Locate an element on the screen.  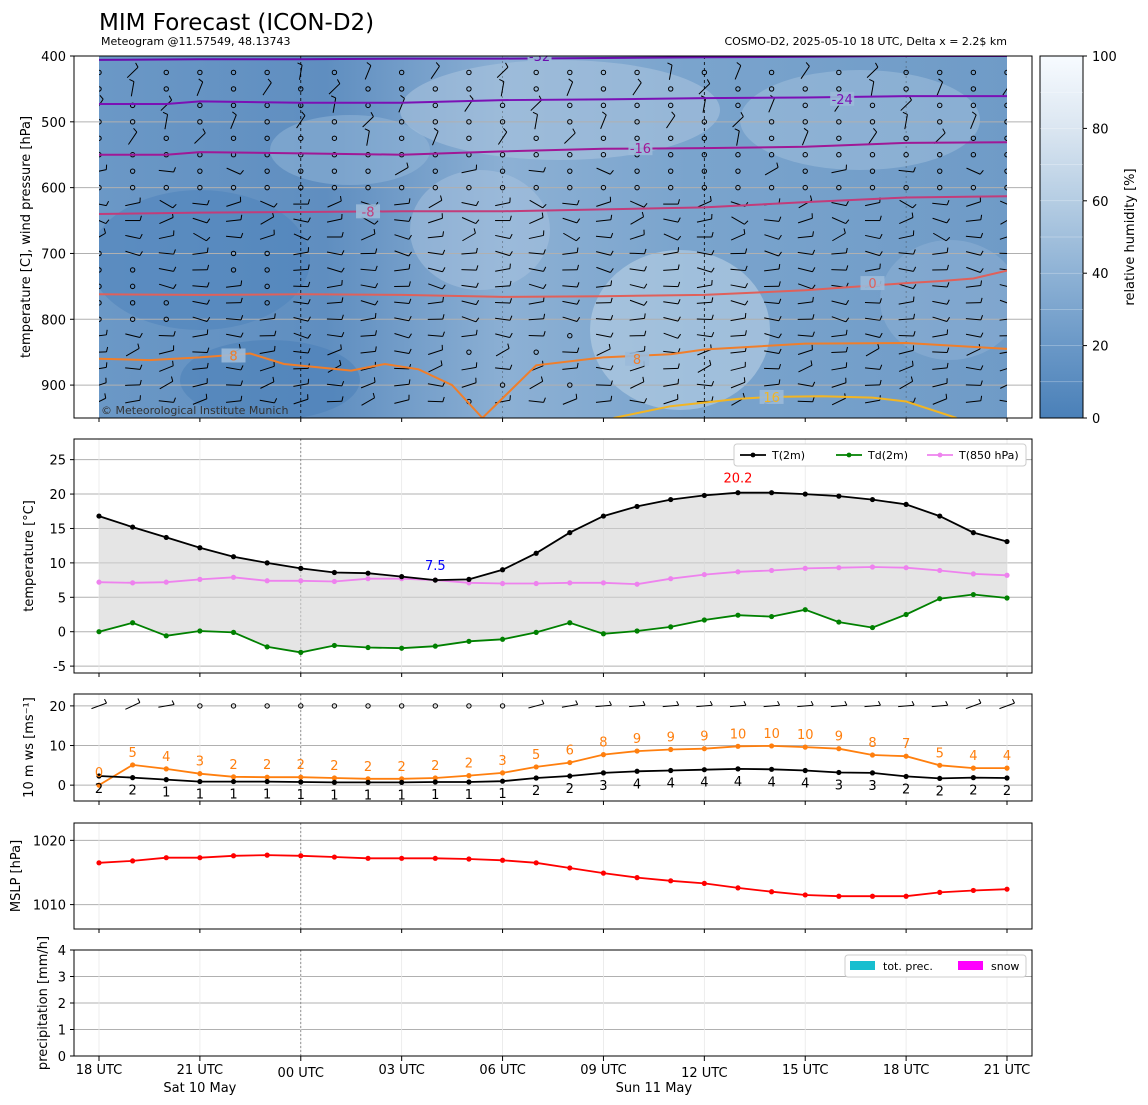
wind-speed-label: 3 is located at coordinates (872, 786).